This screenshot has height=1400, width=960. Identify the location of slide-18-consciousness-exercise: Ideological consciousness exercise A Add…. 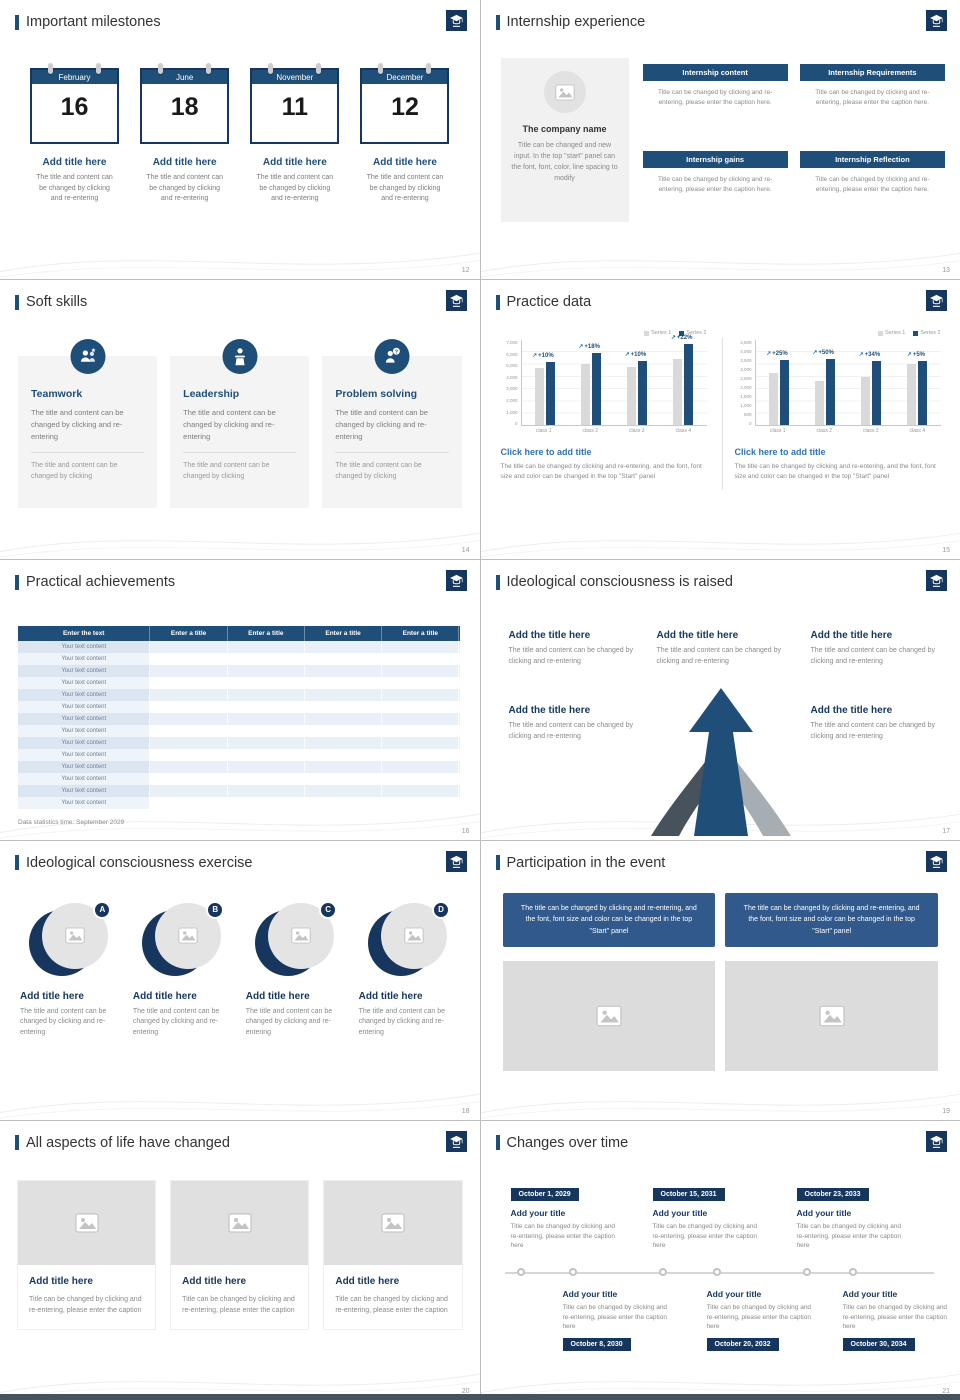
(240, 980).